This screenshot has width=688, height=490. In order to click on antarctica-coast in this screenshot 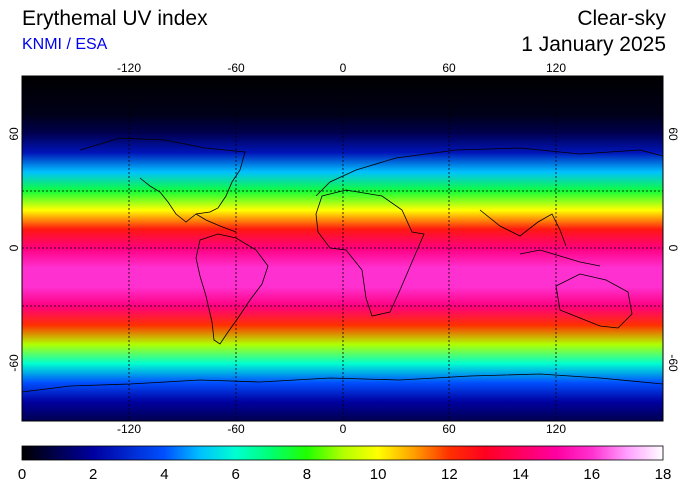, I will do `click(342, 383)`.